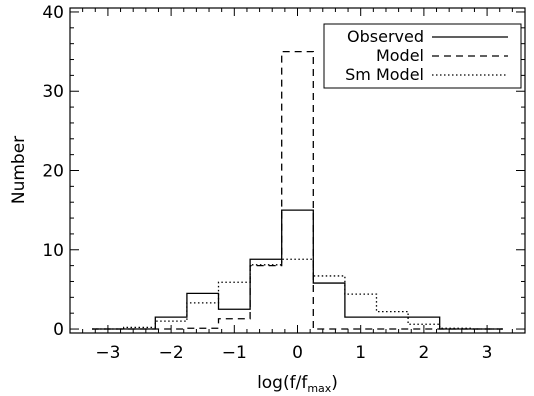 The image size is (534, 396). Describe the element at coordinates (297, 353) in the screenshot. I see `x-tick-label: 0` at that location.